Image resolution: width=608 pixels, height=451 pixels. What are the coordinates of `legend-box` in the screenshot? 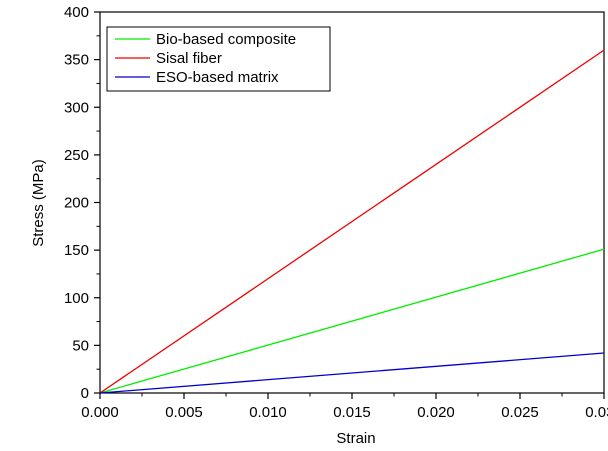 It's located at (218, 59).